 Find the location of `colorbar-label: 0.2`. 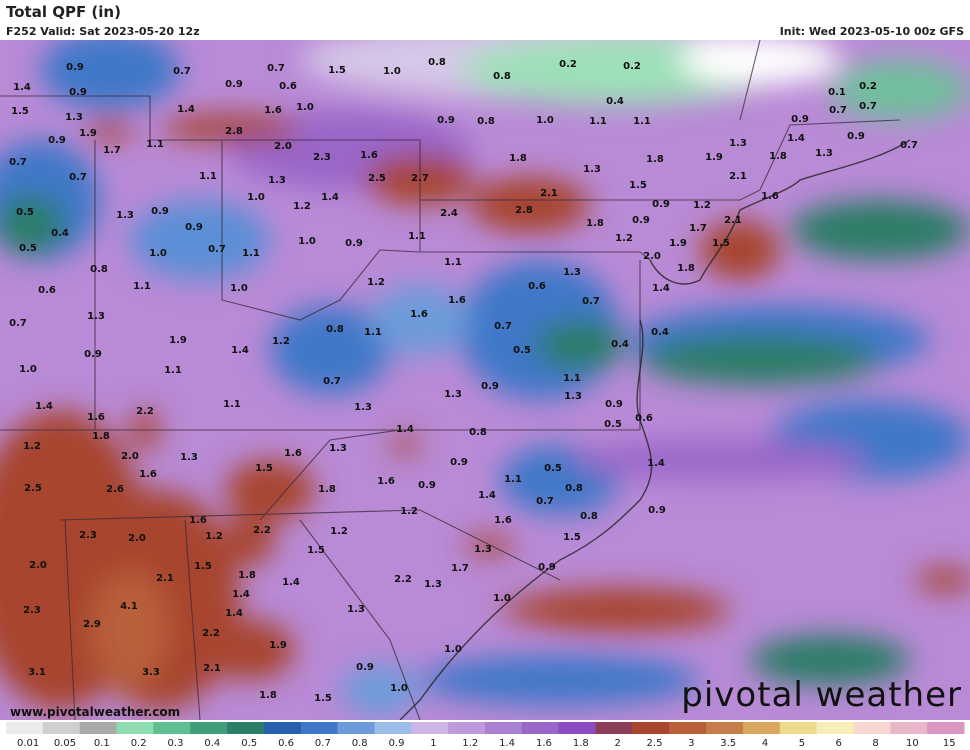

colorbar-label: 0.2 is located at coordinates (139, 743).